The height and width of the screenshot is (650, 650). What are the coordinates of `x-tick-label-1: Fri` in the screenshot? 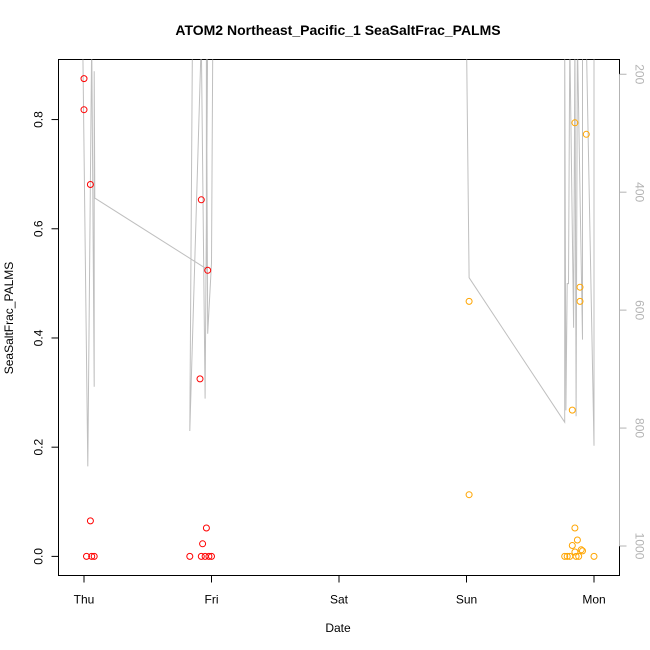 It's located at (212, 600).